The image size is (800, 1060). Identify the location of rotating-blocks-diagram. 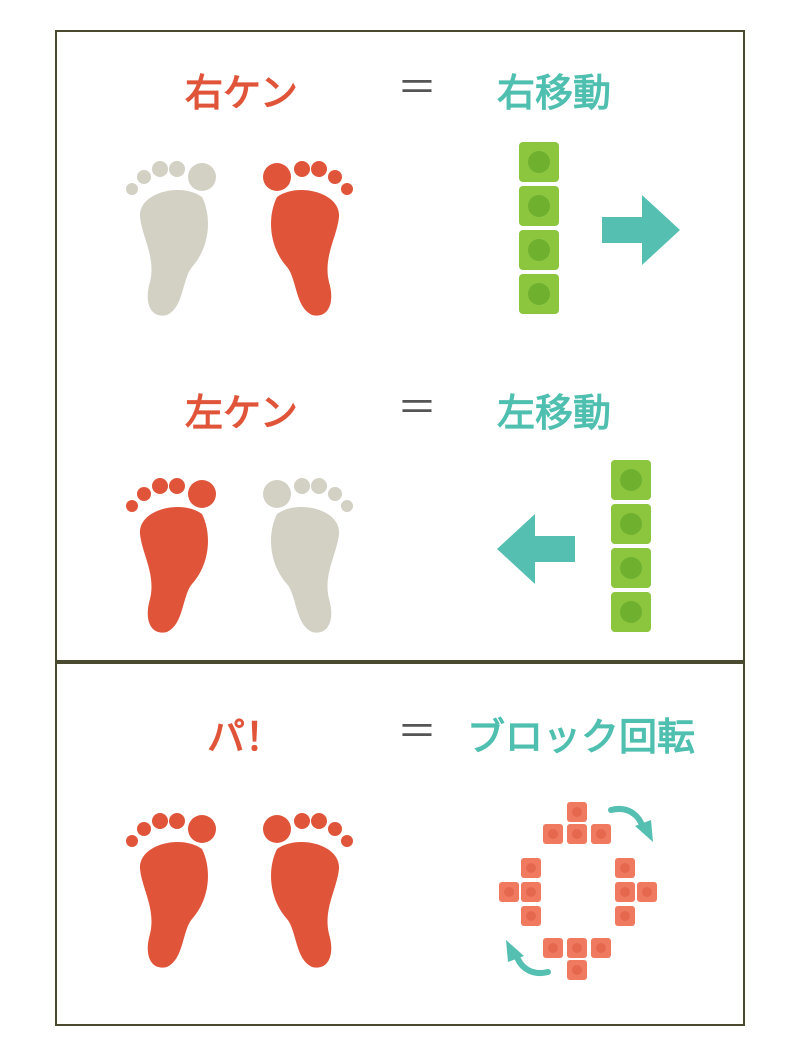
(578, 891).